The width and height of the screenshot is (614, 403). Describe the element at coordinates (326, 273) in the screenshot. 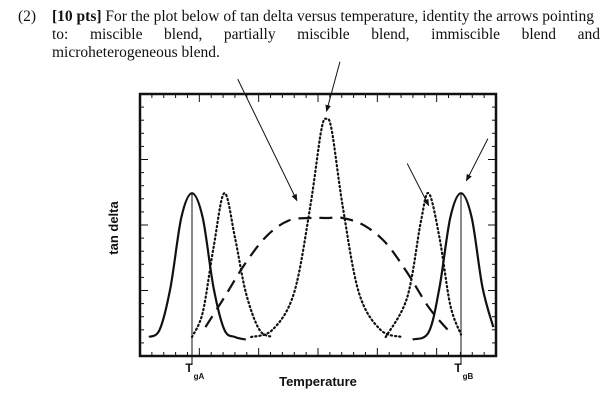

I see `tan-delta-curve-3-dashed` at that location.